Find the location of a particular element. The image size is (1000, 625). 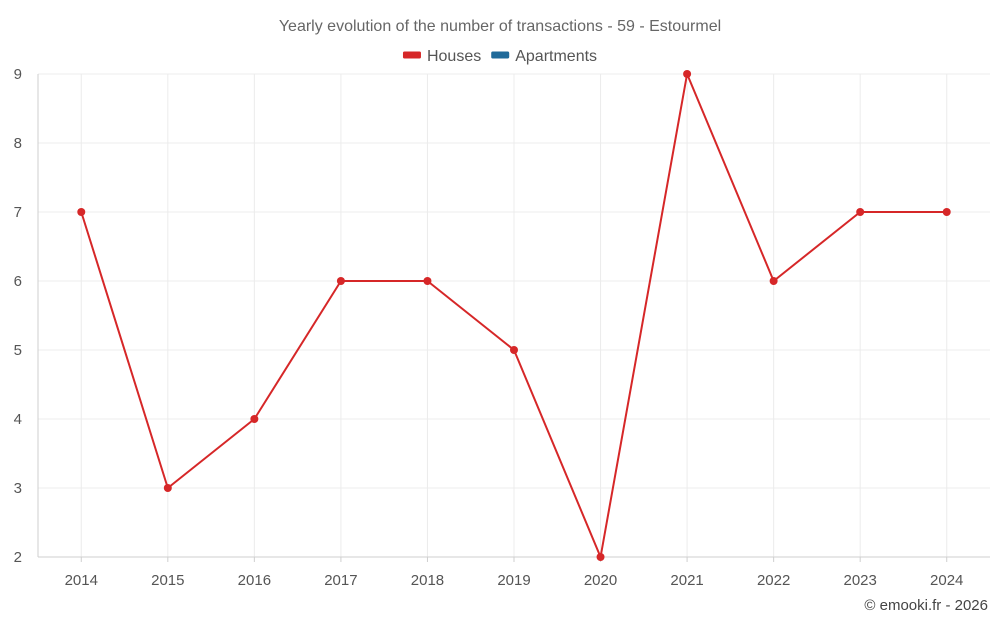

x-tick-label: 2020 is located at coordinates (600, 580).